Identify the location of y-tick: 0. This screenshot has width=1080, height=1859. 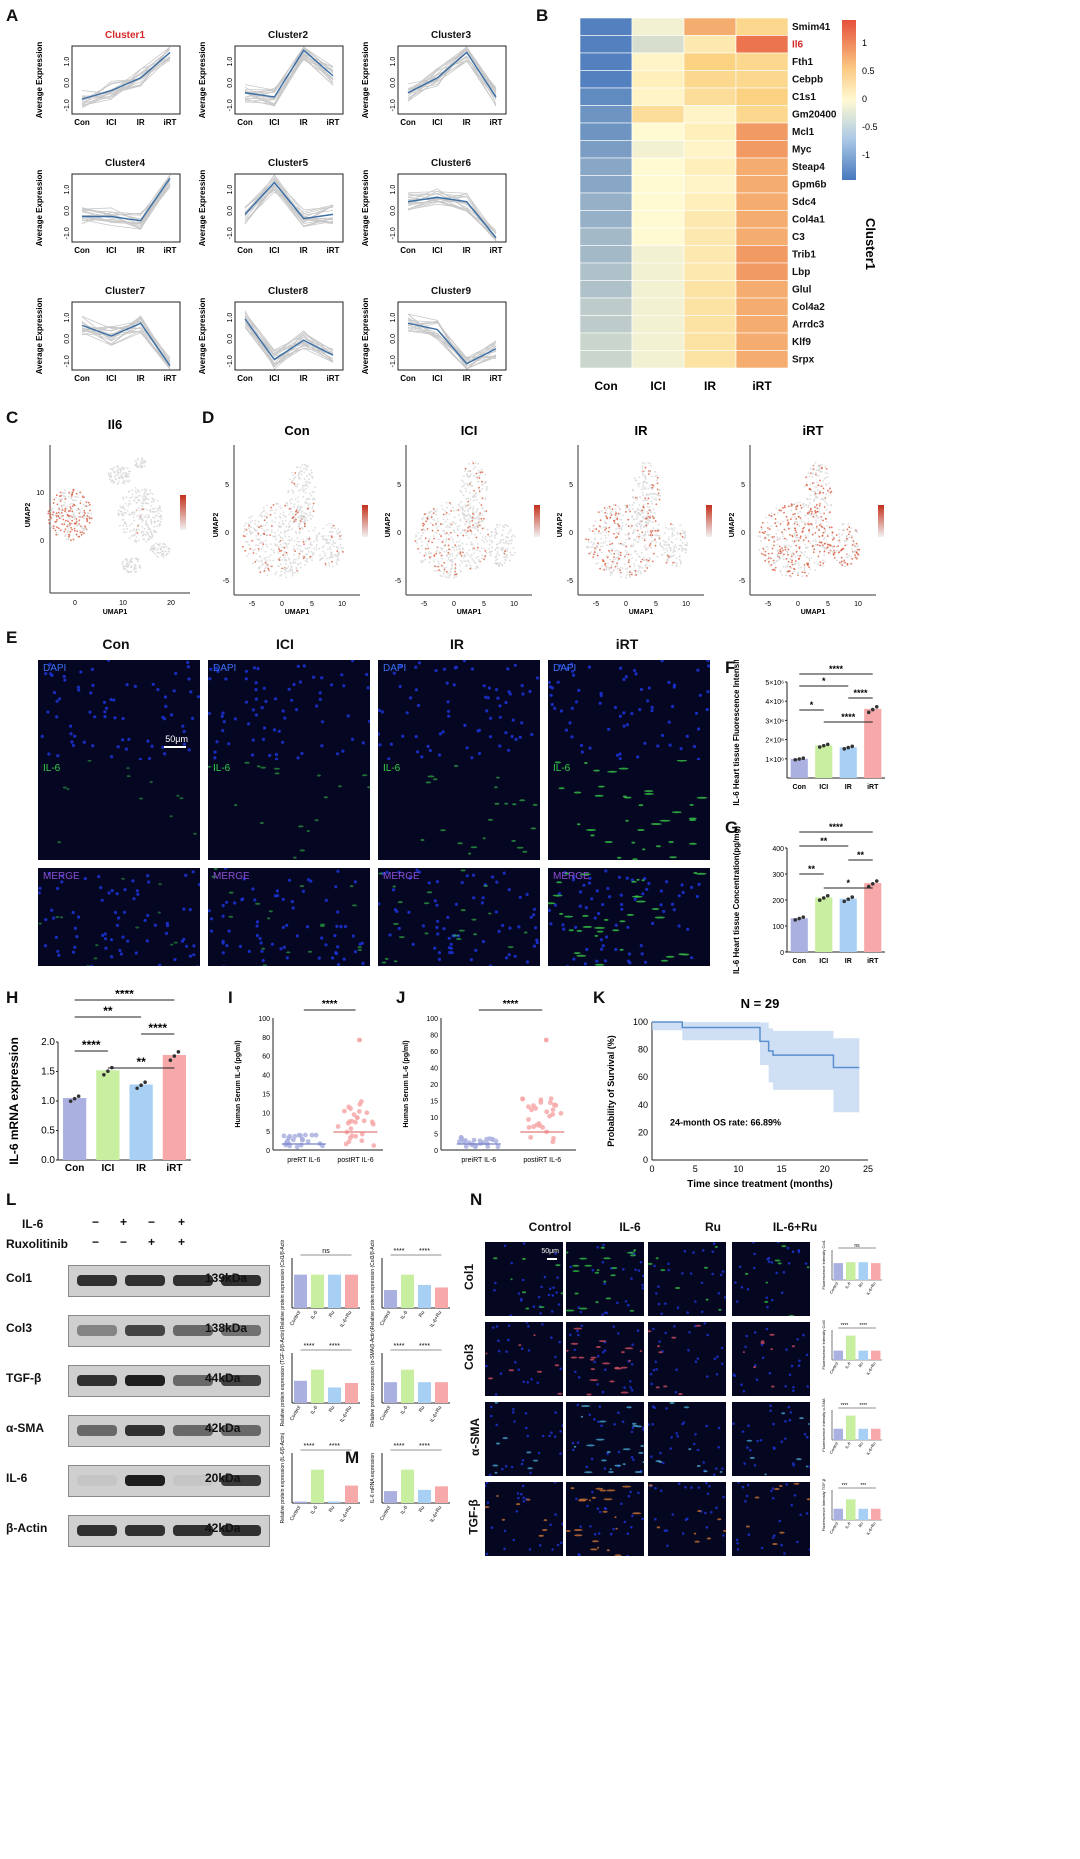
(42, 541).